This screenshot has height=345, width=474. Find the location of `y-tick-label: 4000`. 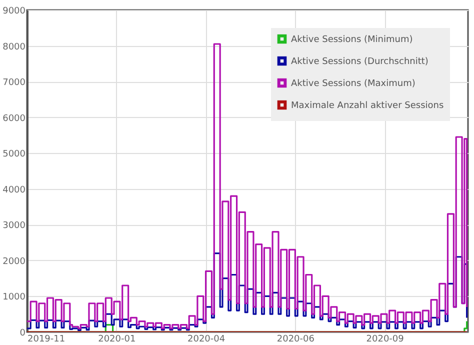

y-tick-label: 4000 is located at coordinates (14, 190).